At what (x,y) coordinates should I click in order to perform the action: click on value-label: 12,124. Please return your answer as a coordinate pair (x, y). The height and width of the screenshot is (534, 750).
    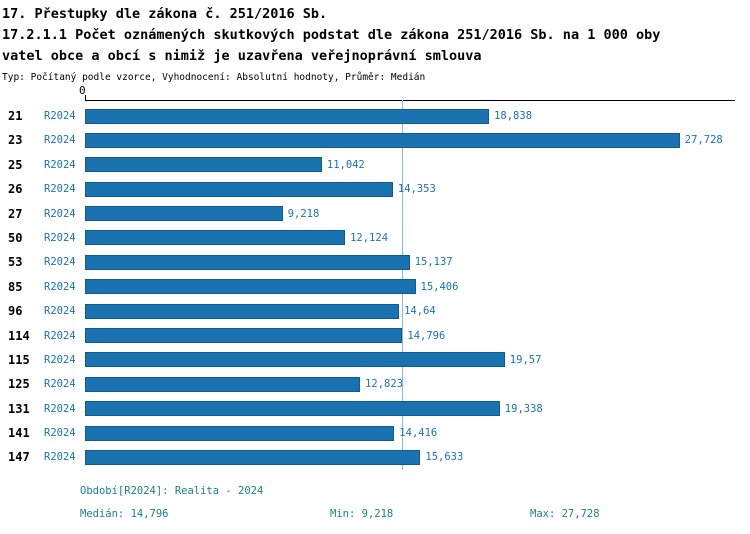
    Looking at the image, I should click on (369, 237).